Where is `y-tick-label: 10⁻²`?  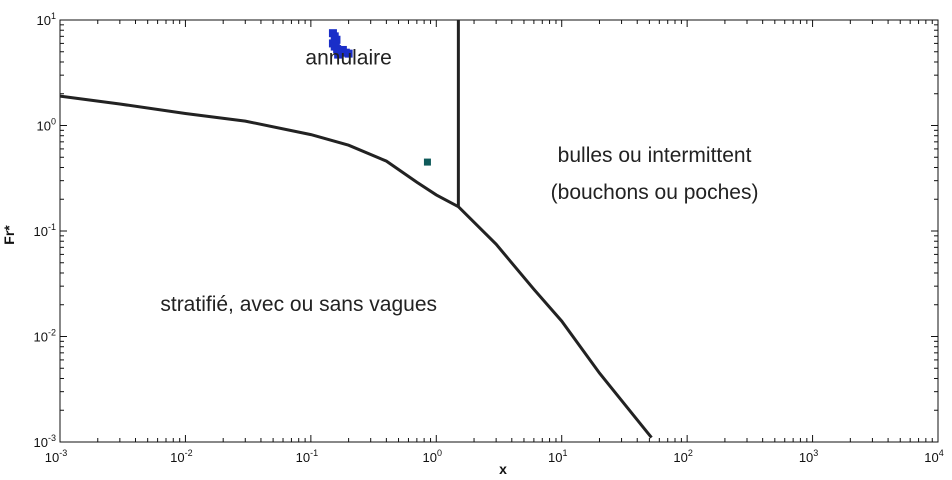
y-tick-label: 10⁻² is located at coordinates (45, 336).